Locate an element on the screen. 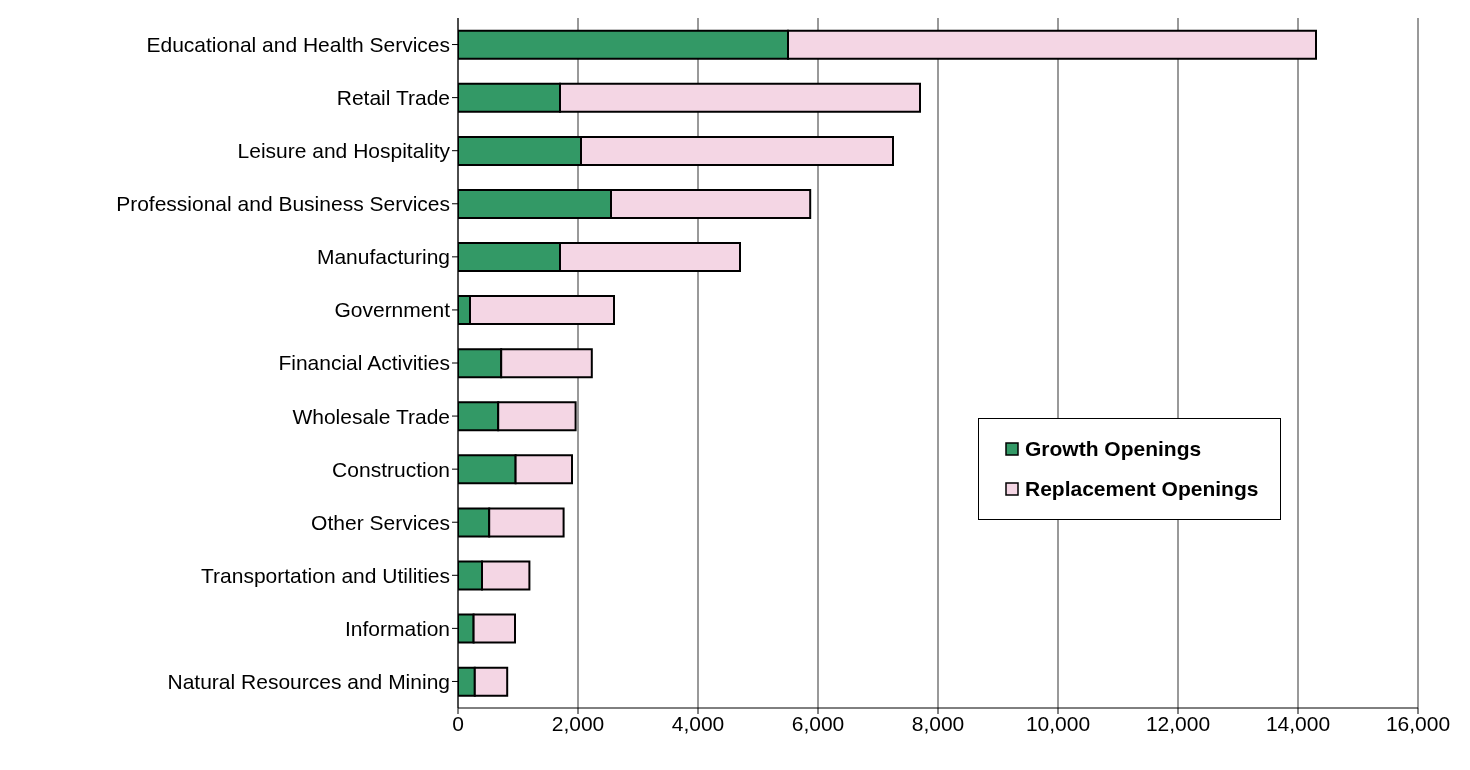  y-tick-label: Wholesale Trade is located at coordinates (371, 416).